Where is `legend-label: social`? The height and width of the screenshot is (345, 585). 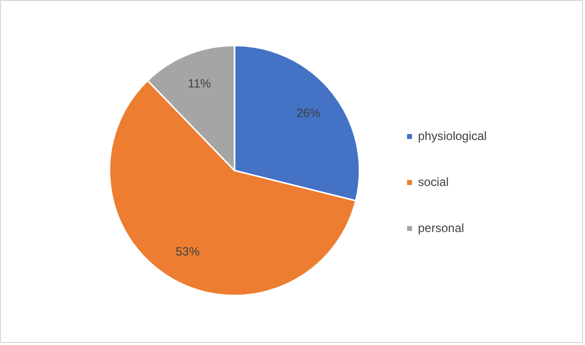
legend-label: social is located at coordinates (433, 182).